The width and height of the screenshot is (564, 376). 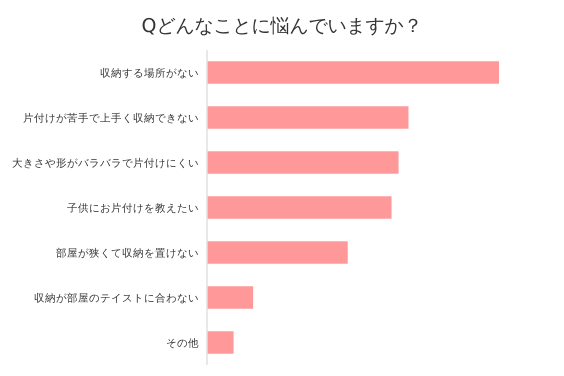 What do you see at coordinates (282, 26) in the screenshot?
I see `chart-title: Qどんなことに悩んでいますか？` at bounding box center [282, 26].